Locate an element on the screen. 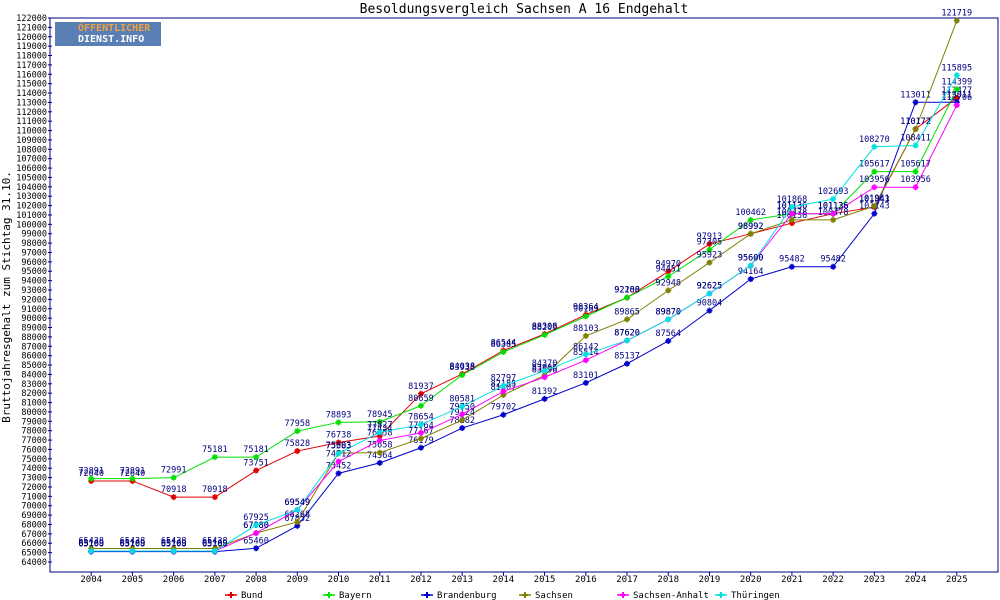  y-tick-label: 97000 is located at coordinates (34, 253).